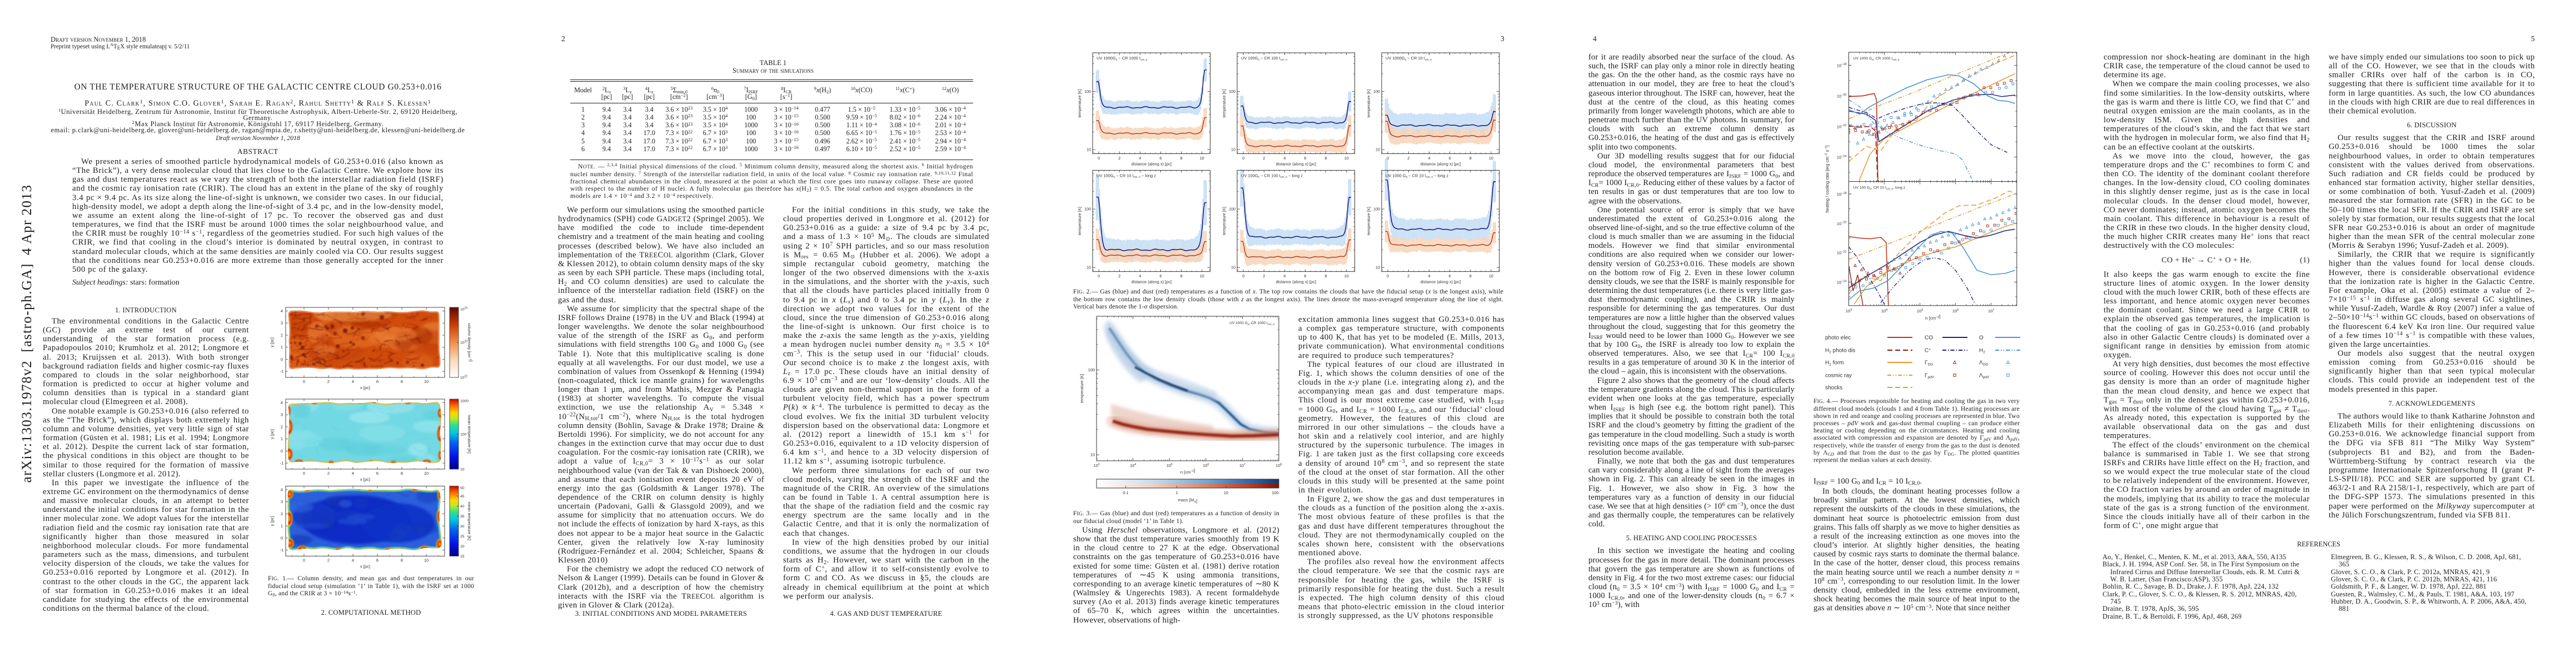 The width and height of the screenshot is (2576, 667). I want to click on svg-text: ΓDG, so click(1929, 363).